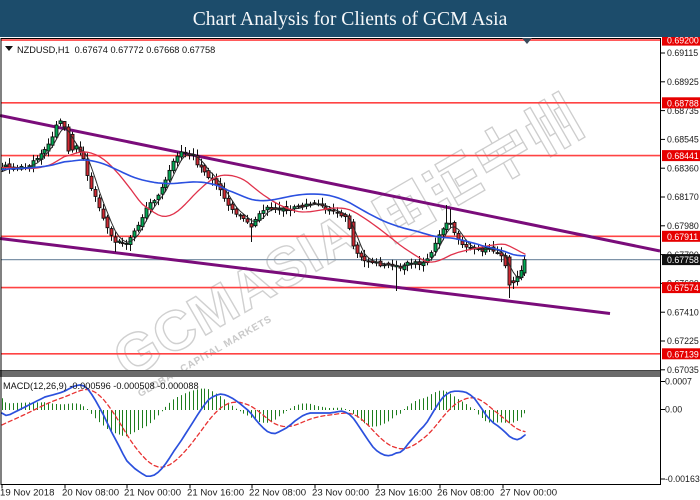 This screenshot has width=700, height=500. I want to click on svg-text: 0.67574, so click(683, 288).